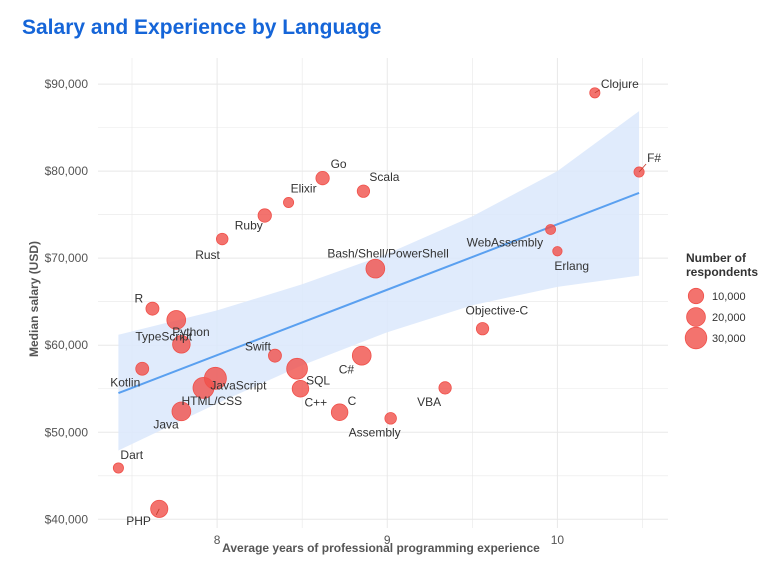  What do you see at coordinates (729, 297) in the screenshot?
I see `legend-label: 10,000` at bounding box center [729, 297].